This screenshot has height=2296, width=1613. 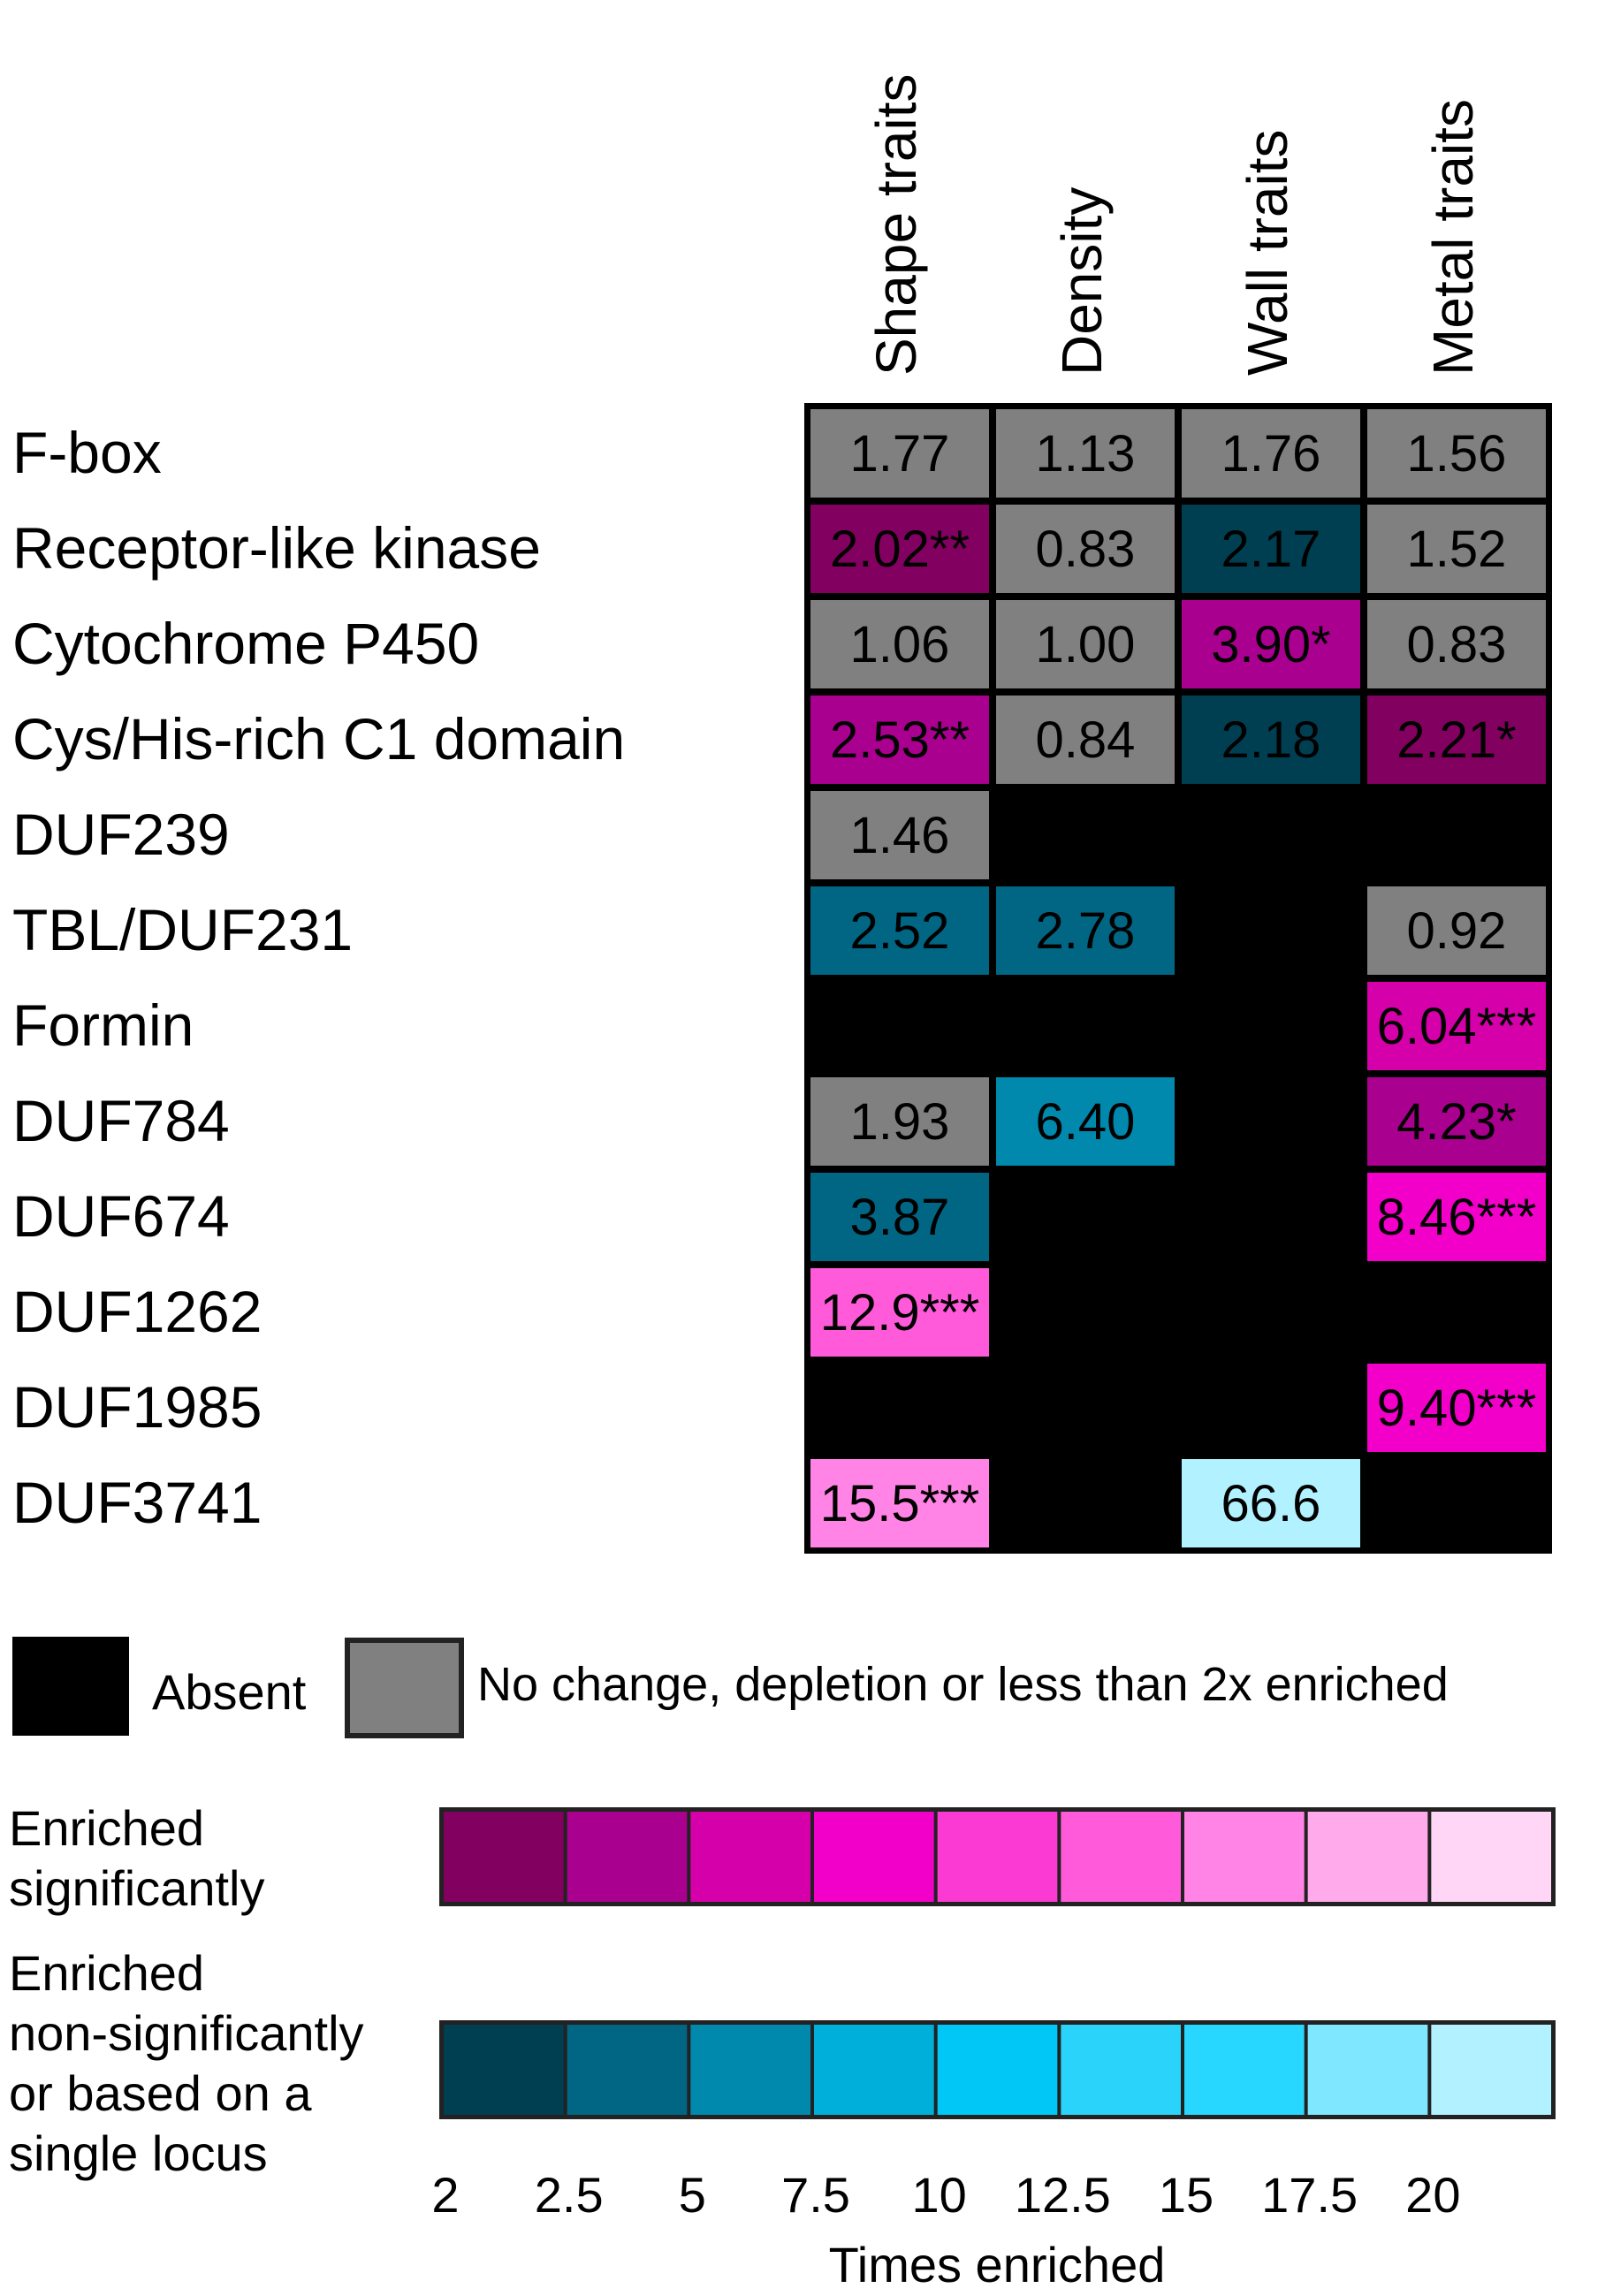 I want to click on cell-value-label: 1.76, so click(x=1271, y=454).